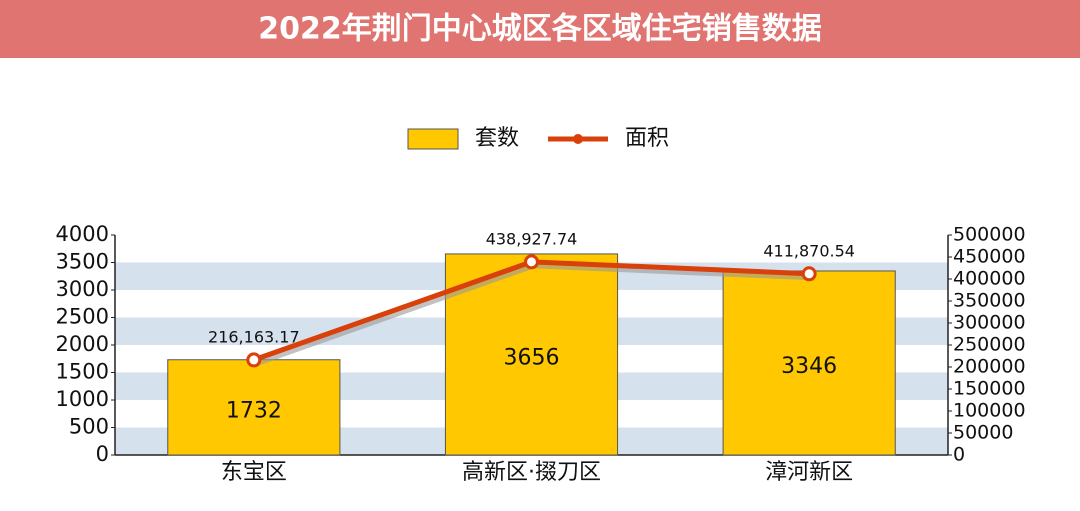 The image size is (1080, 511). Describe the element at coordinates (82, 234) in the screenshot. I see `y-tick-label: 4000` at that location.